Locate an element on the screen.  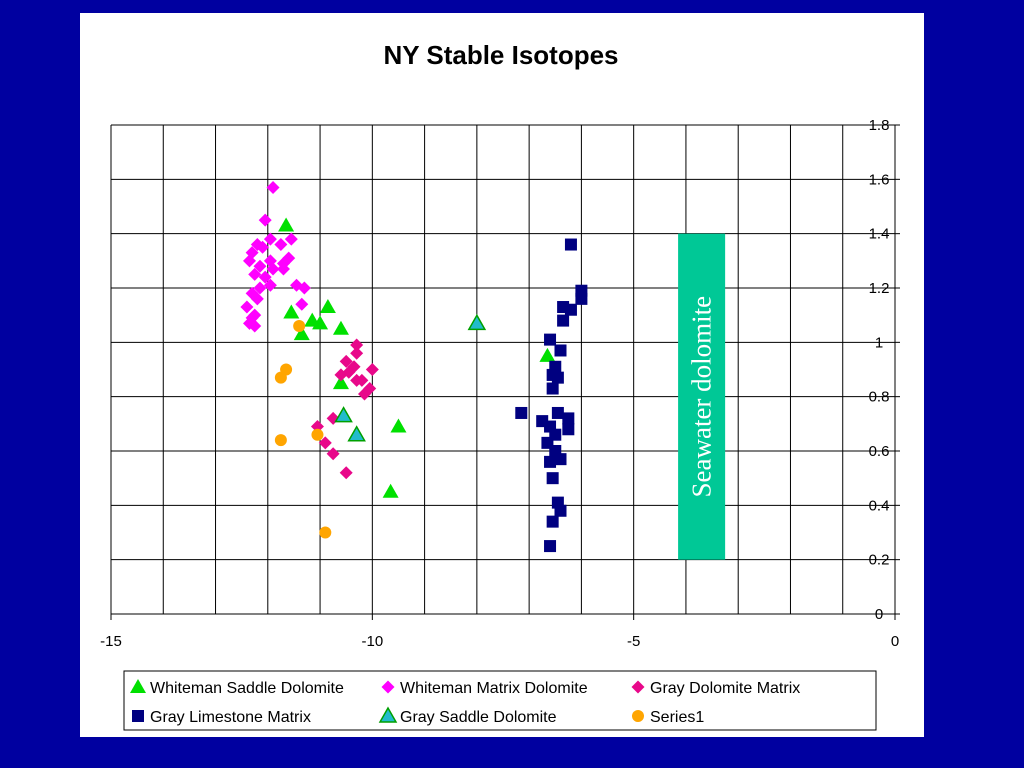
seawater-dolomite-rect is located at coordinates (702, 396).